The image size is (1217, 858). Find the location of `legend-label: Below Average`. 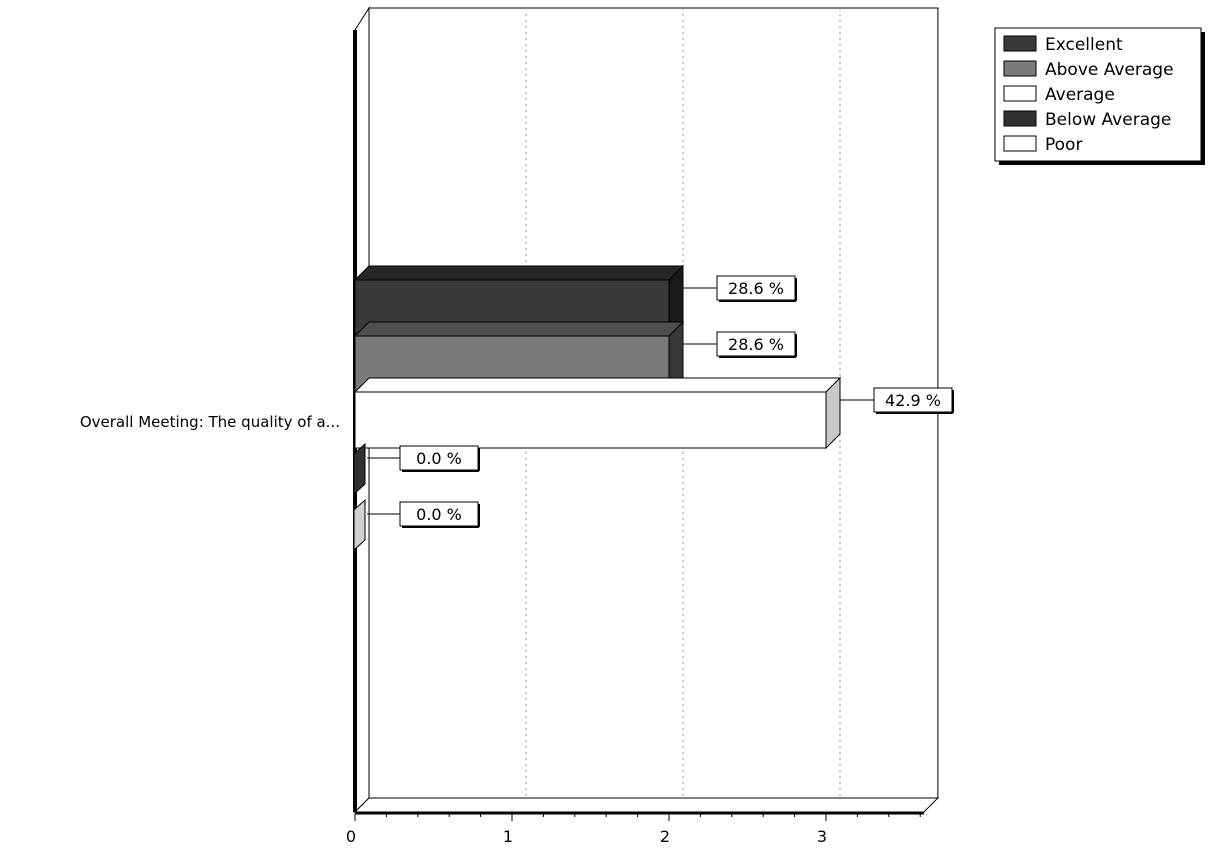

legend-label: Below Average is located at coordinates (1108, 120).